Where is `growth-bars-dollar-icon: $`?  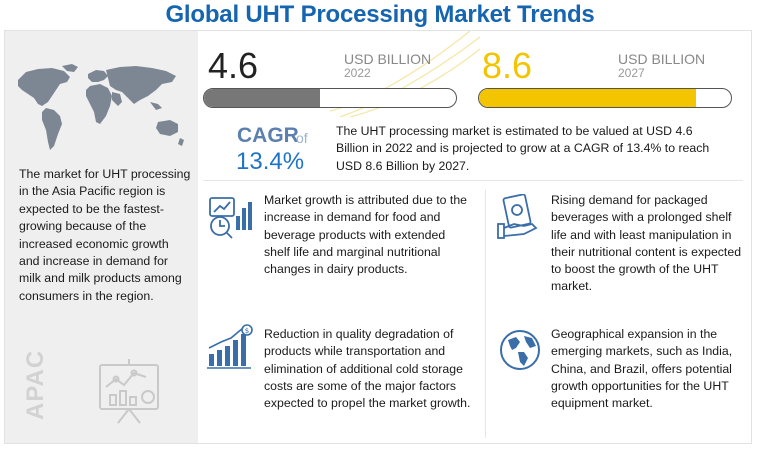
growth-bars-dollar-icon: $ is located at coordinates (230, 346).